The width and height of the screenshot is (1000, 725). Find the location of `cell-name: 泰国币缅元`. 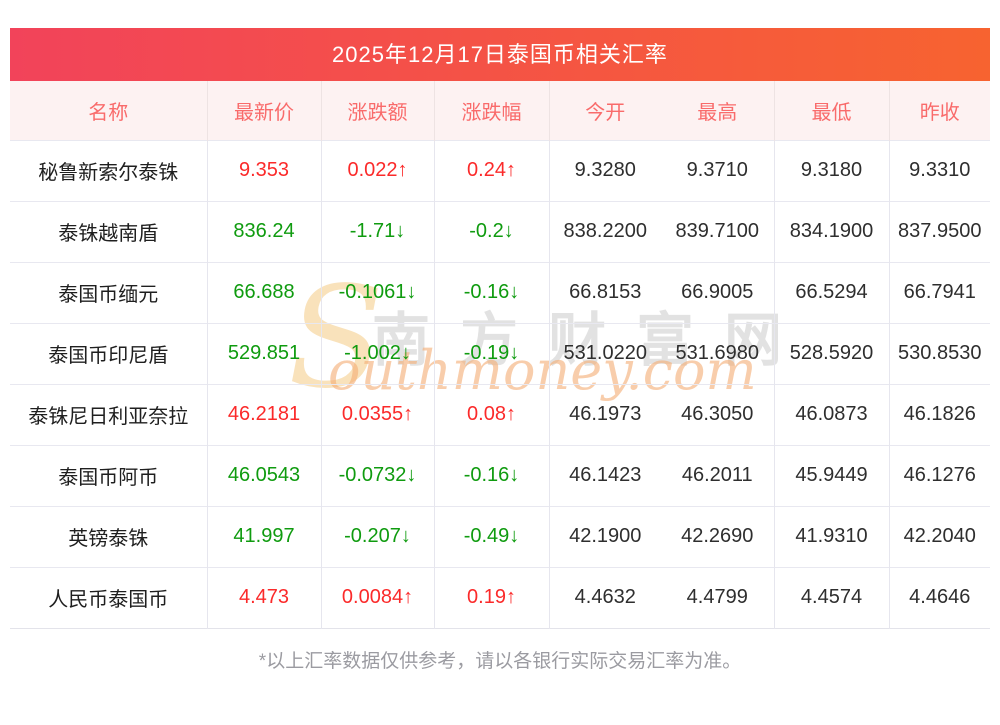

cell-name: 泰国币缅元 is located at coordinates (109, 292).